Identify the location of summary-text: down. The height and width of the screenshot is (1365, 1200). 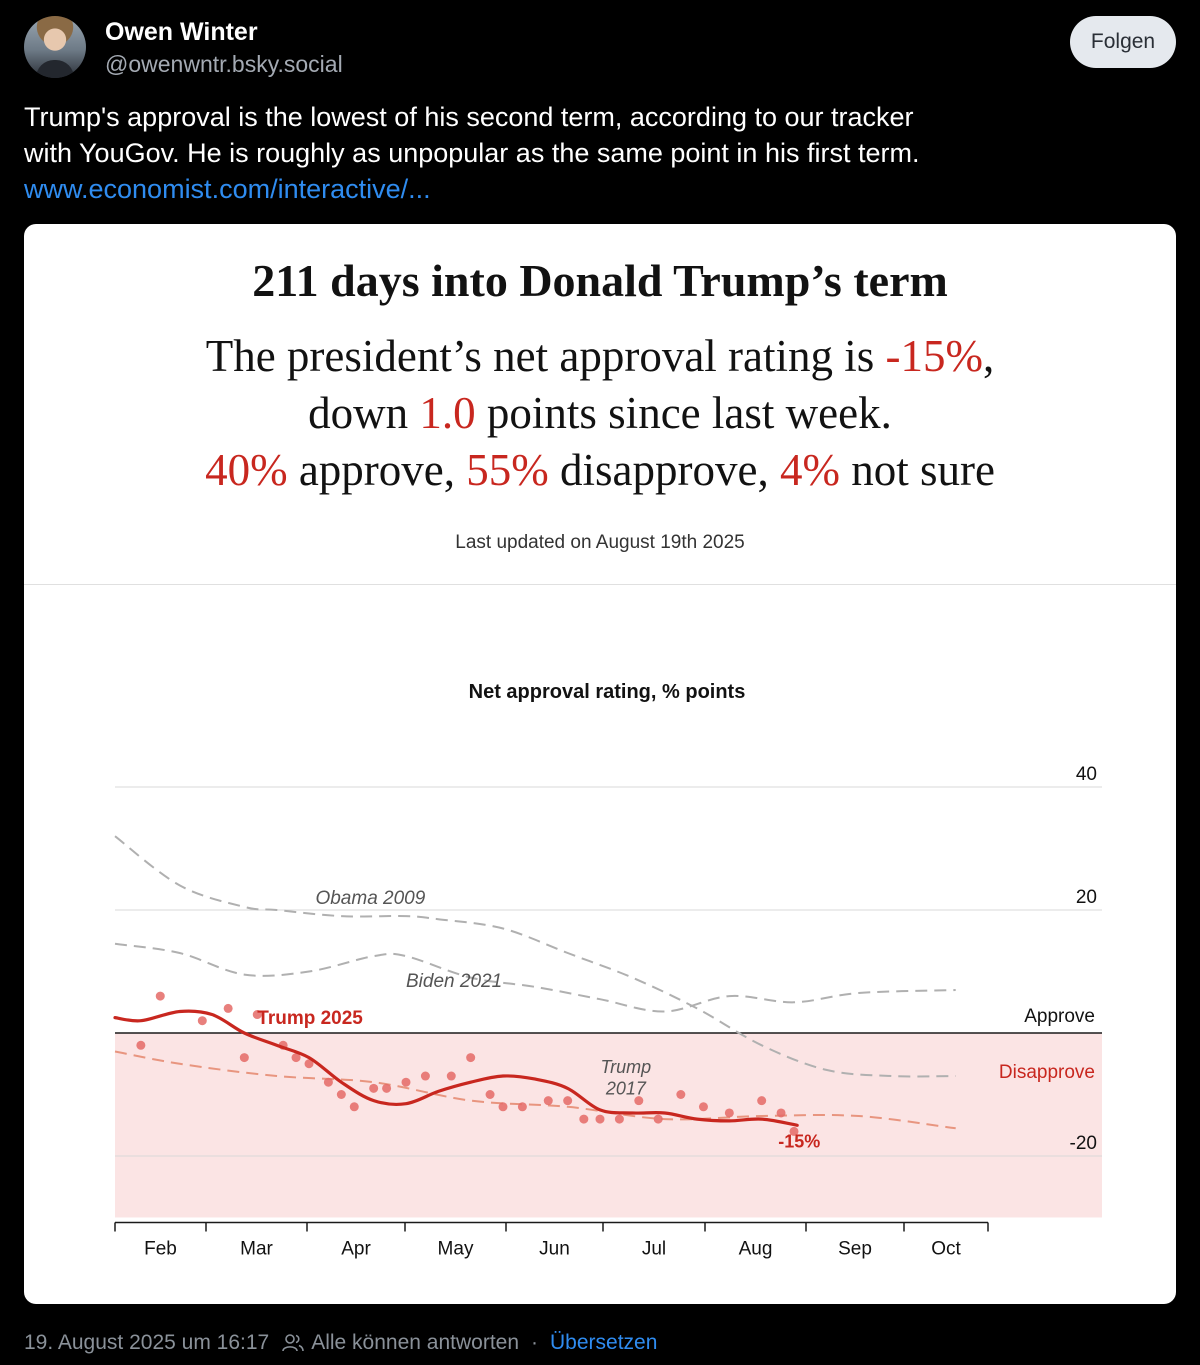
(364, 413).